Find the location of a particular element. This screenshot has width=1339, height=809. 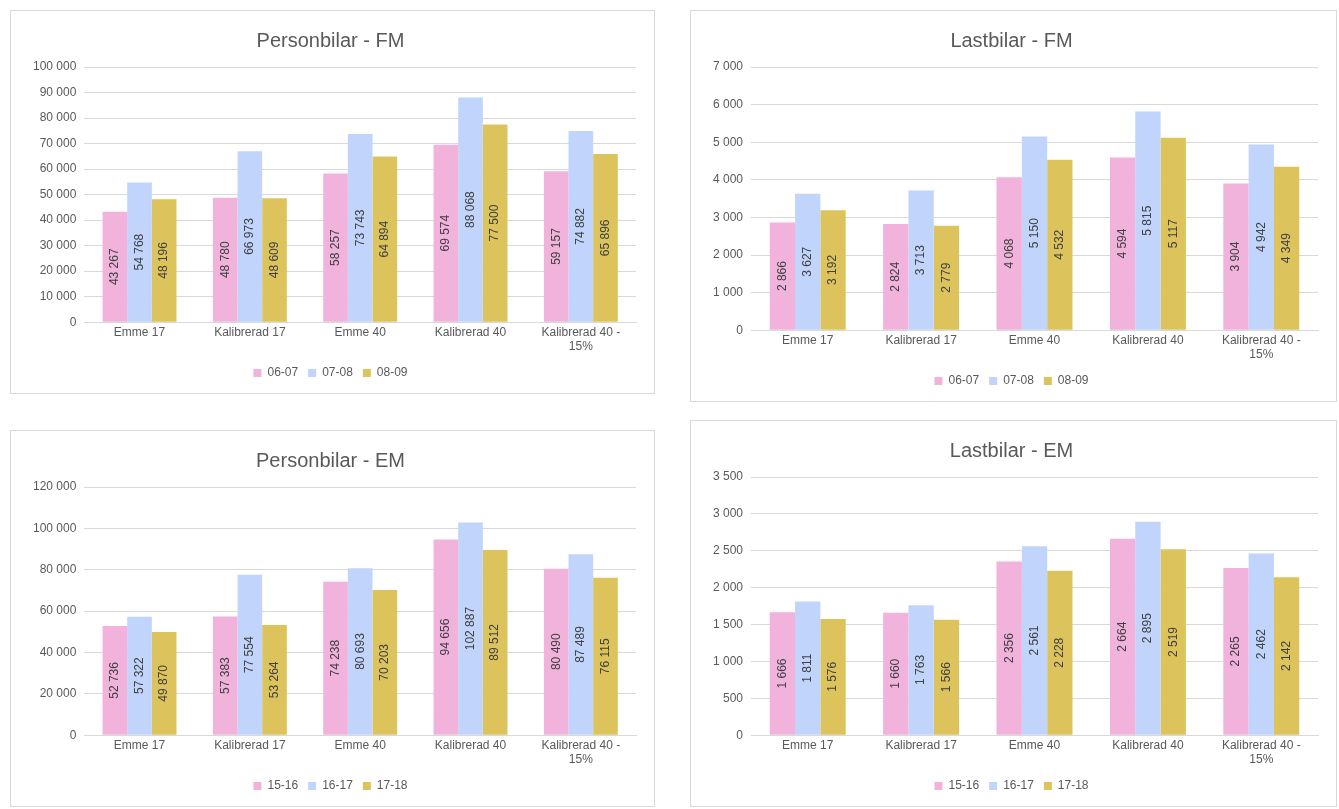

data-label: 2 462 is located at coordinates (1260, 644).